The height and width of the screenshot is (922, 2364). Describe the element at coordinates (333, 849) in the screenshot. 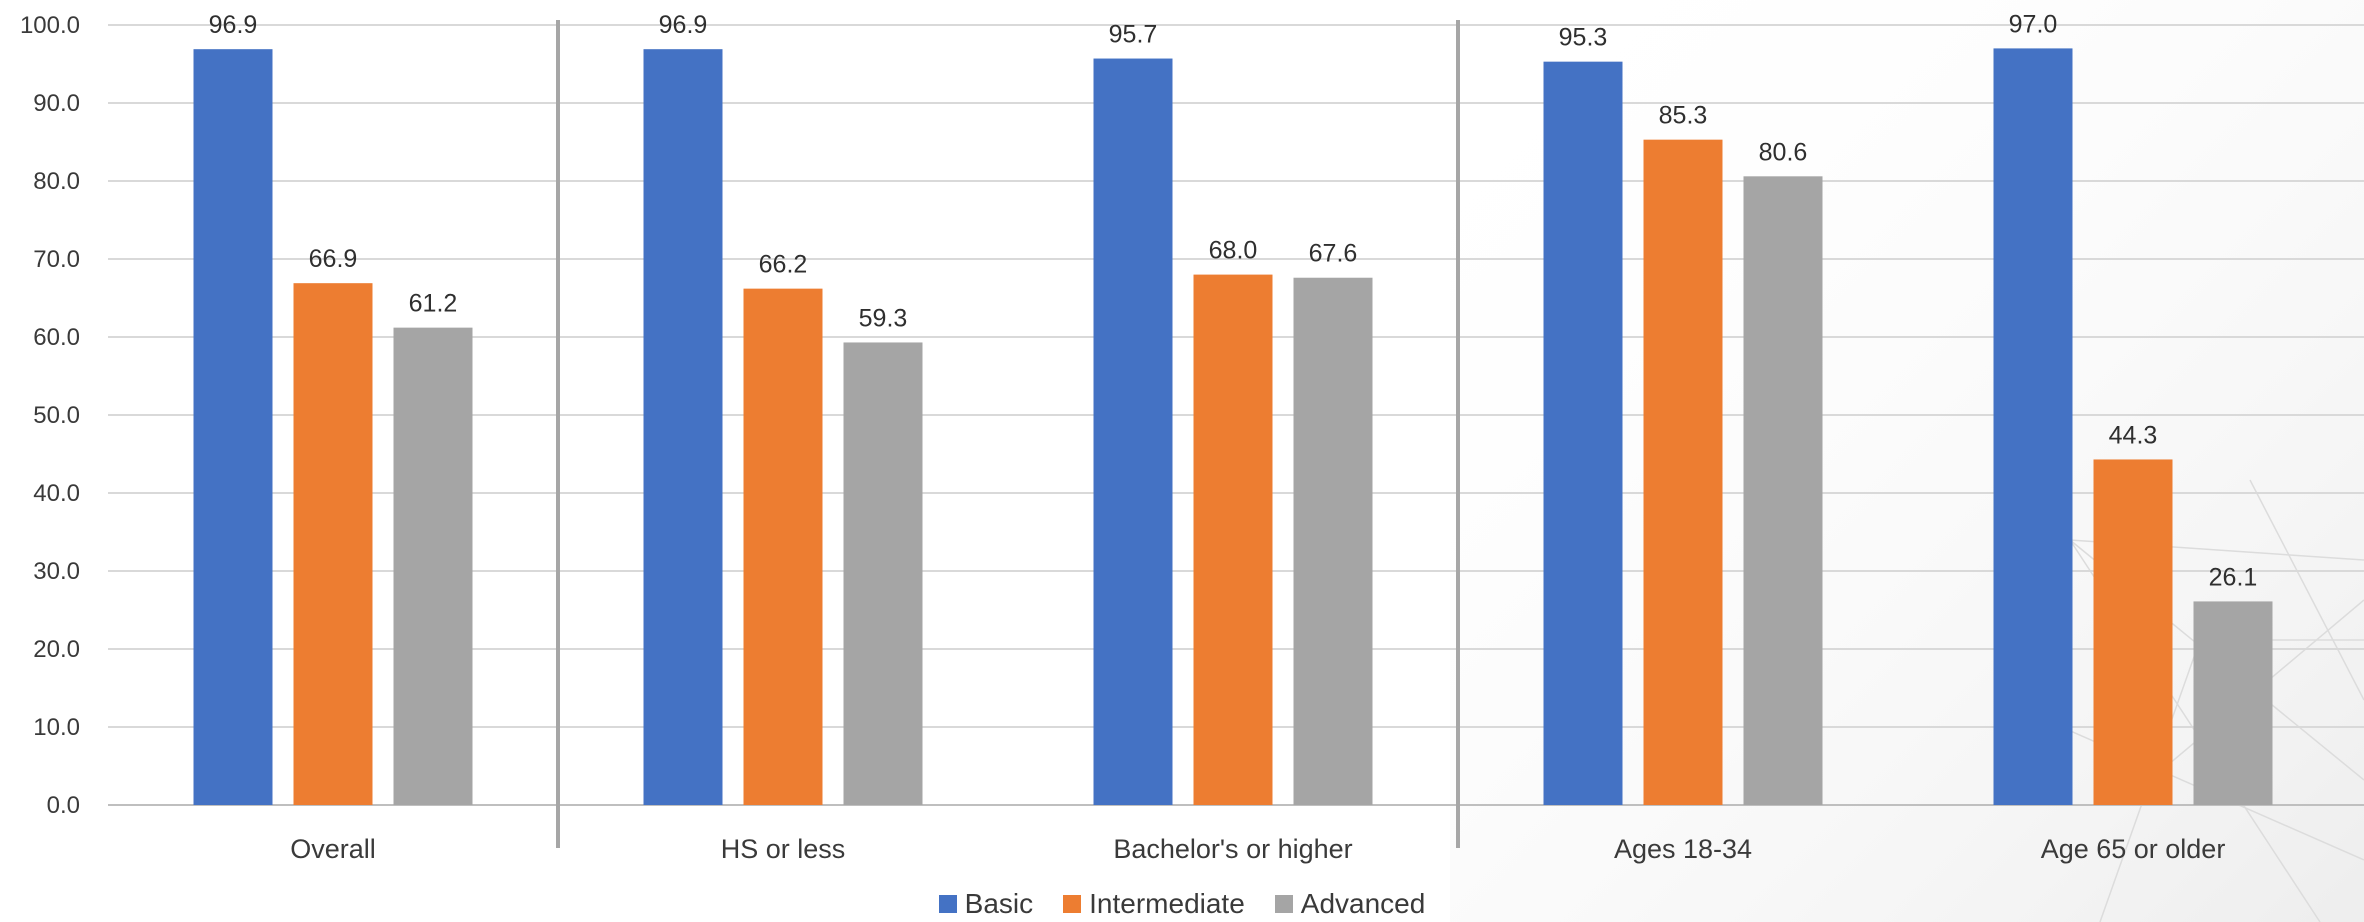

I see `x-category-label: Overall` at that location.